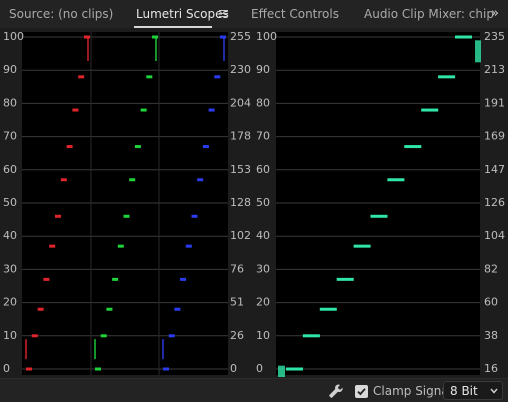  I want to click on parade-ire-tick-label: 80, so click(10, 102).